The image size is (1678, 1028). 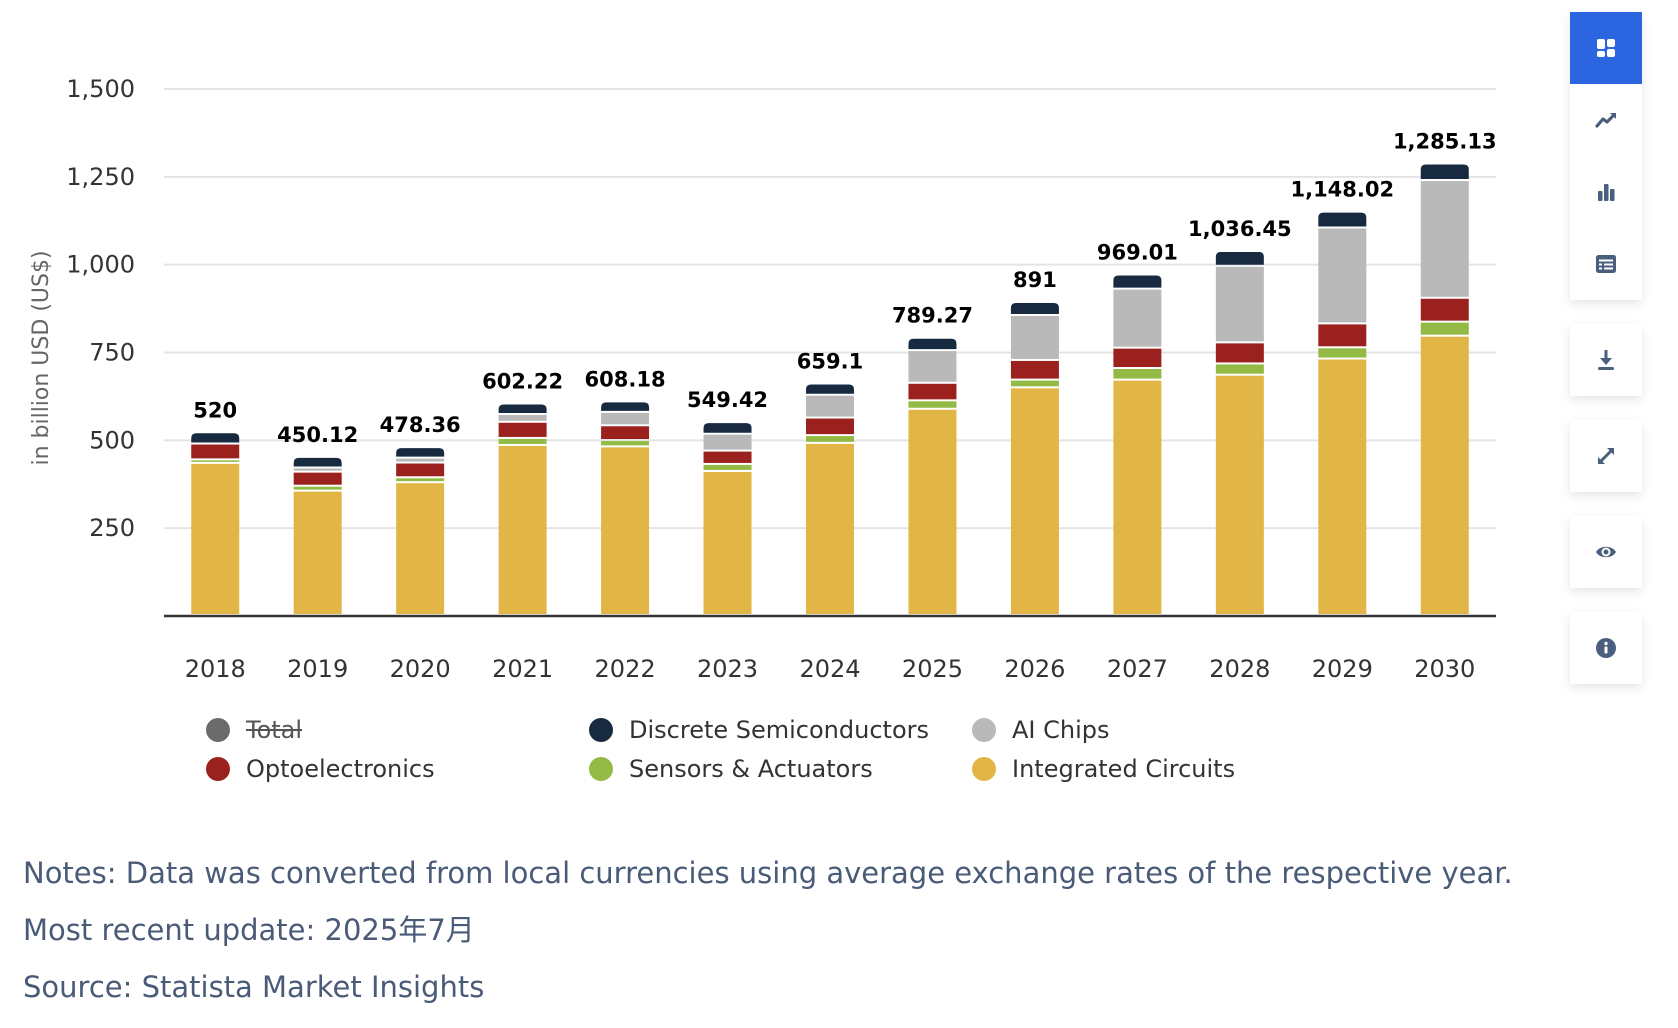 I want to click on bar-stack-2022, so click(x=625, y=508).